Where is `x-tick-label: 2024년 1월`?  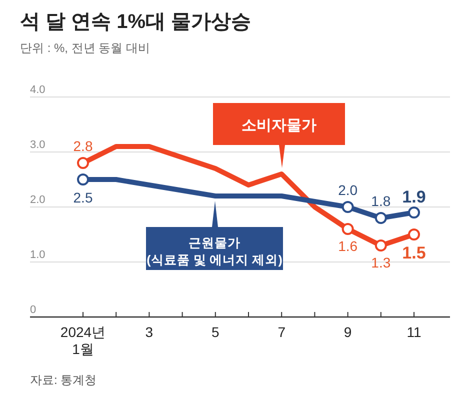 x-tick-label: 2024년 1월 is located at coordinates (83, 340).